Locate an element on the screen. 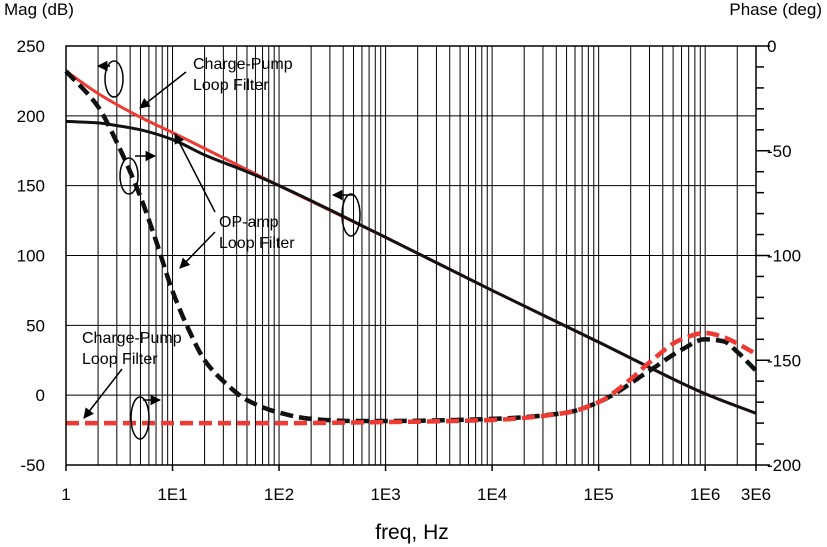 The height and width of the screenshot is (547, 827). y-left-tick-label: 0 is located at coordinates (40, 395).